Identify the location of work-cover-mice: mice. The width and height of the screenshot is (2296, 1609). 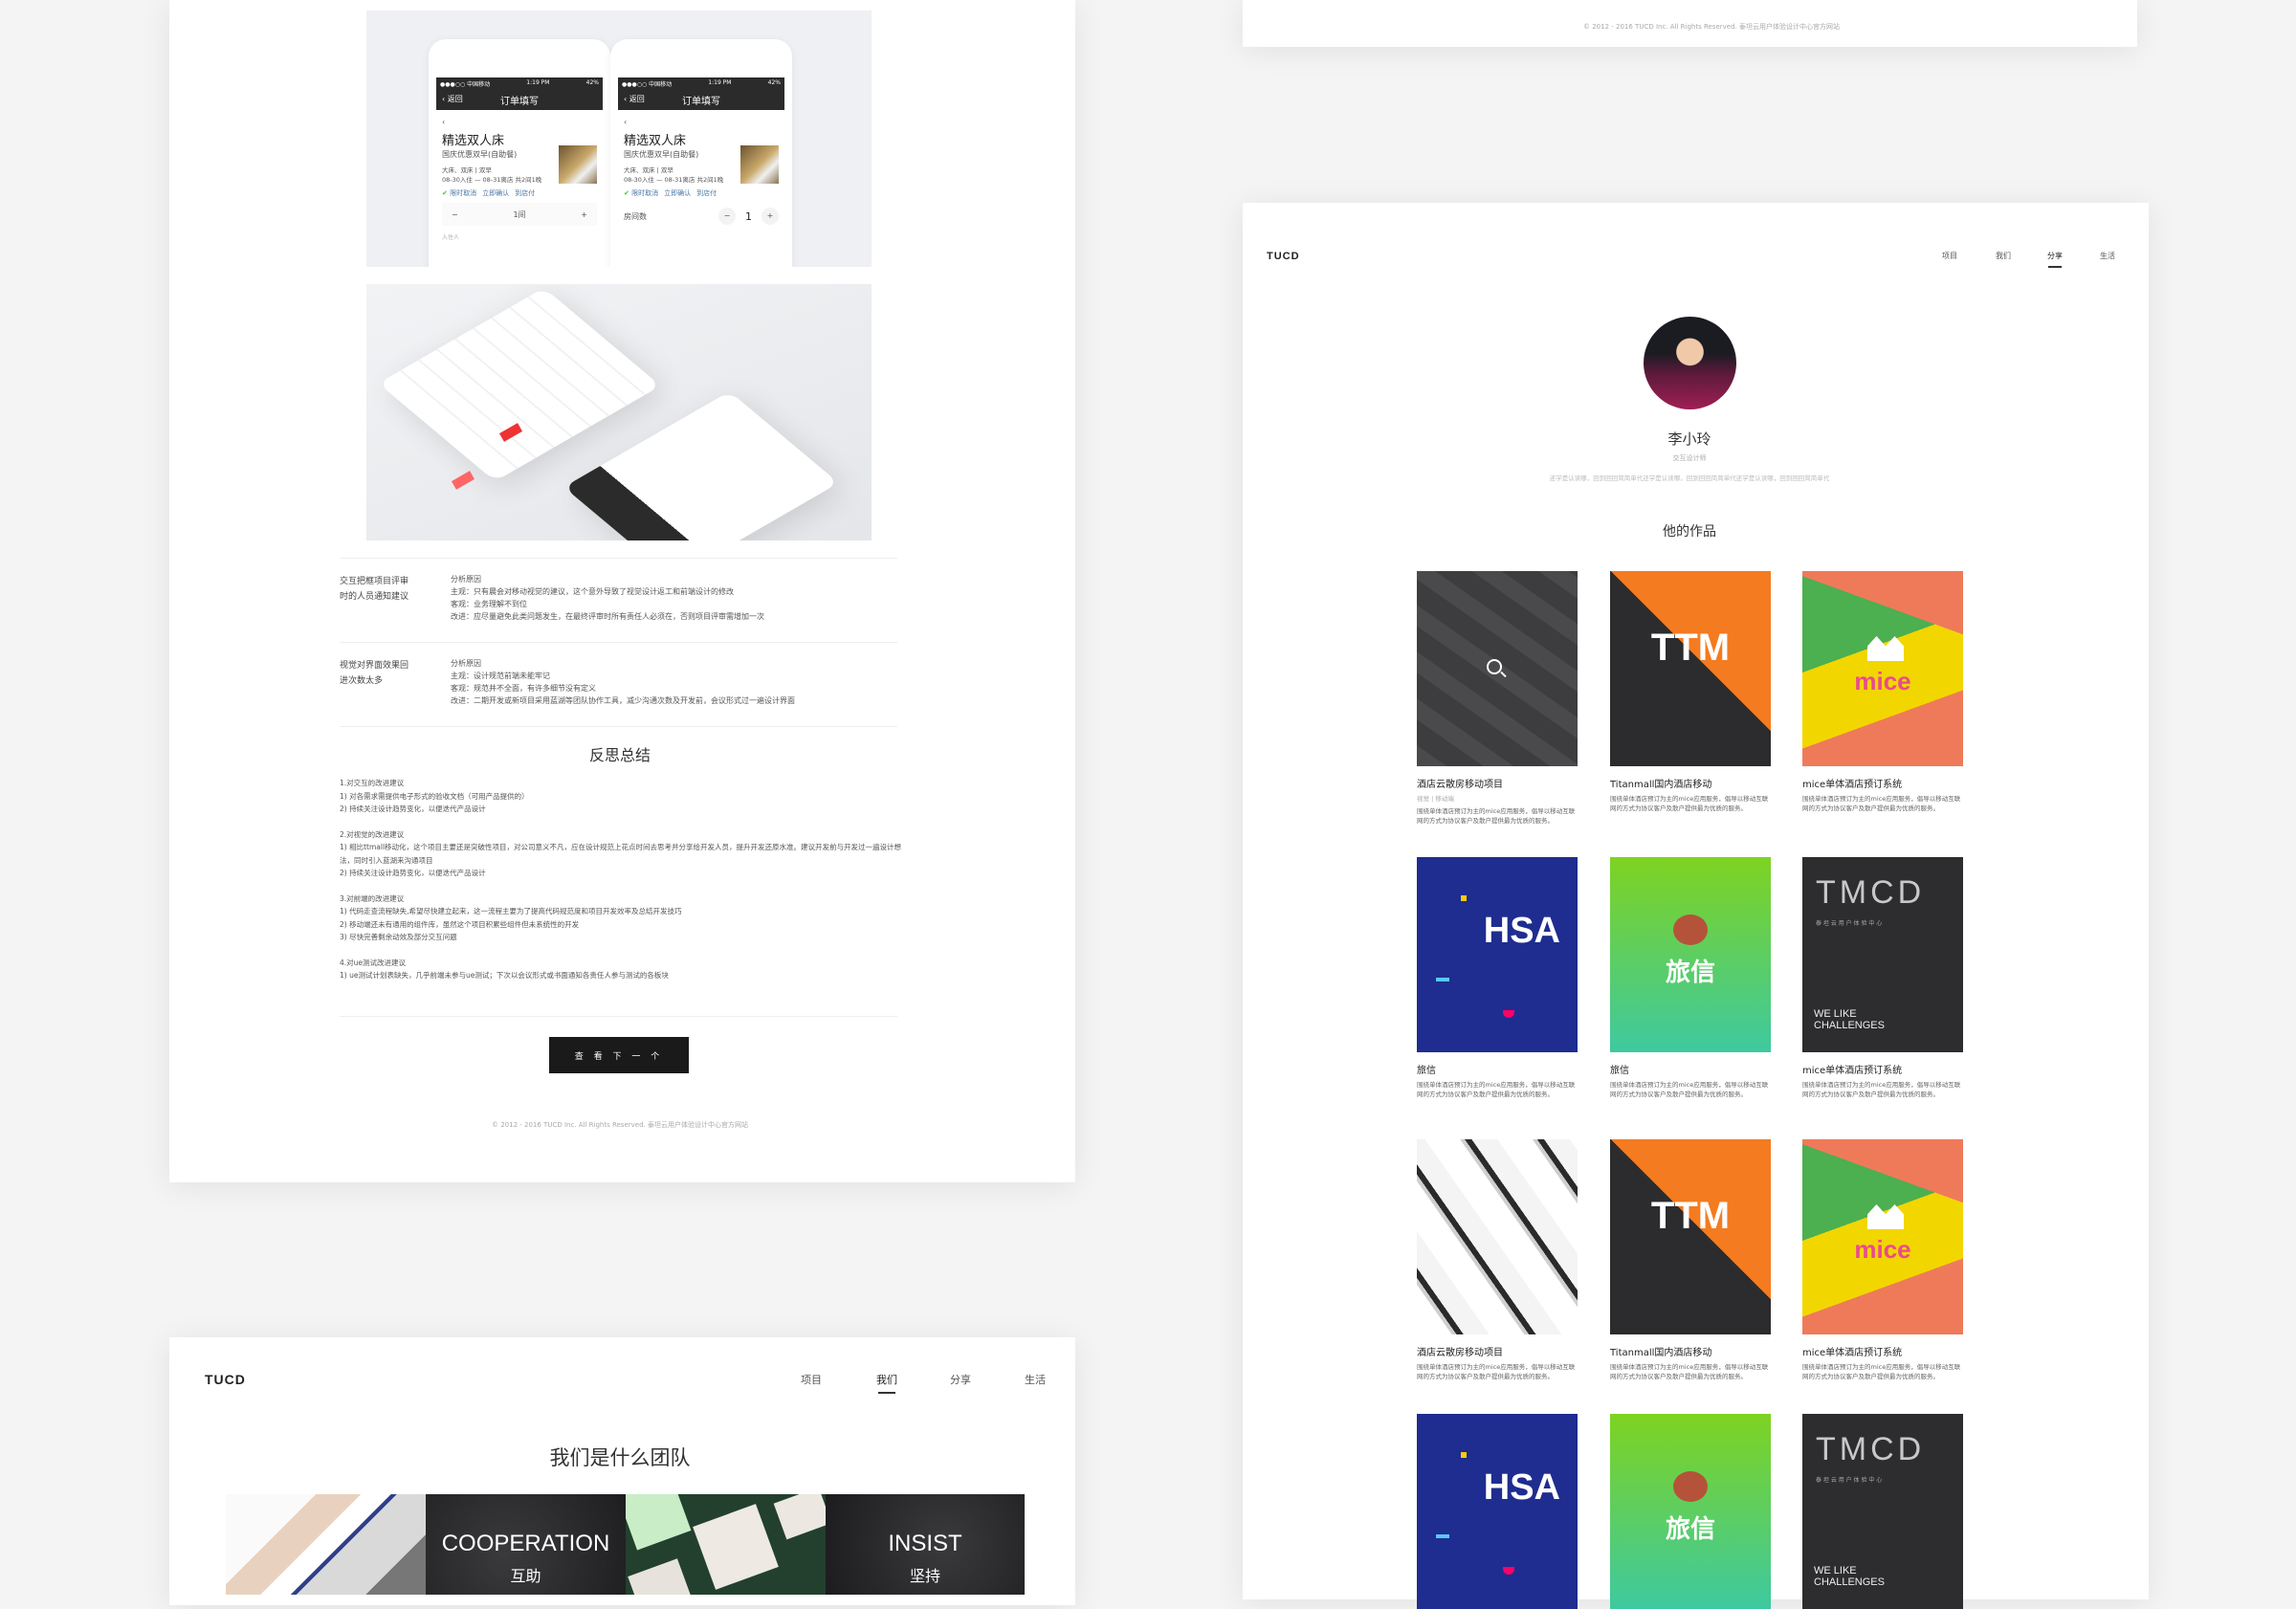
(1882, 1236).